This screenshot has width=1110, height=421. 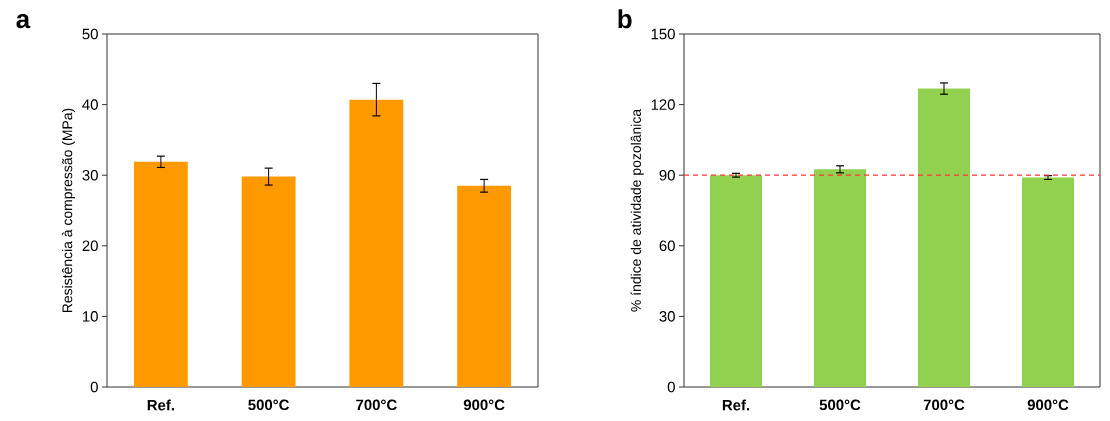 What do you see at coordinates (90, 246) in the screenshot?
I see `y-tick-label: 20` at bounding box center [90, 246].